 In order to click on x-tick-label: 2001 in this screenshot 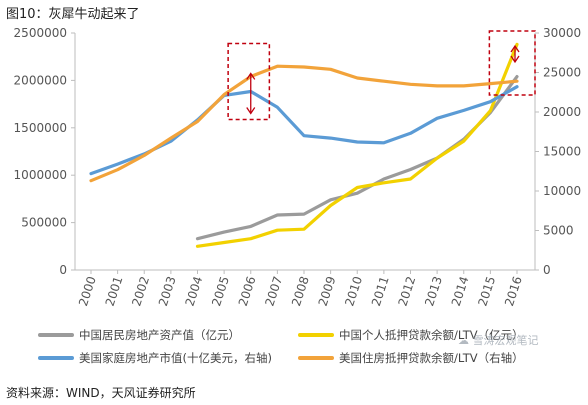, I will do `click(114, 291)`.